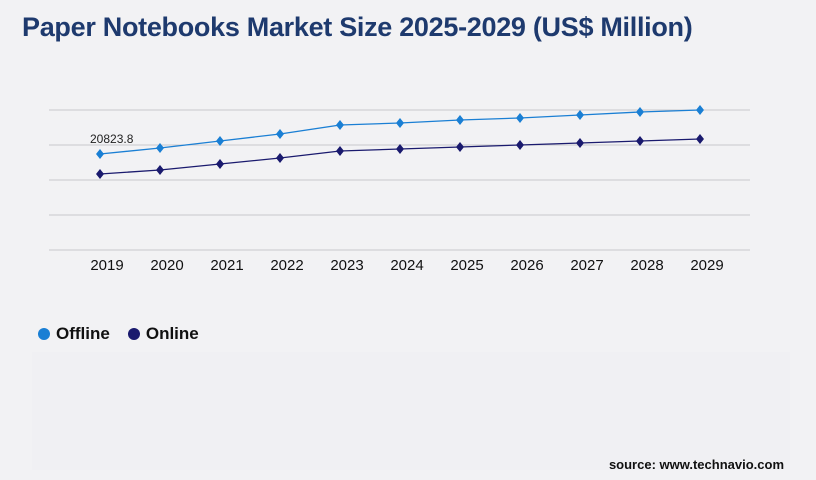 The image size is (816, 480). What do you see at coordinates (586, 265) in the screenshot?
I see `x-tick-label: 2027` at bounding box center [586, 265].